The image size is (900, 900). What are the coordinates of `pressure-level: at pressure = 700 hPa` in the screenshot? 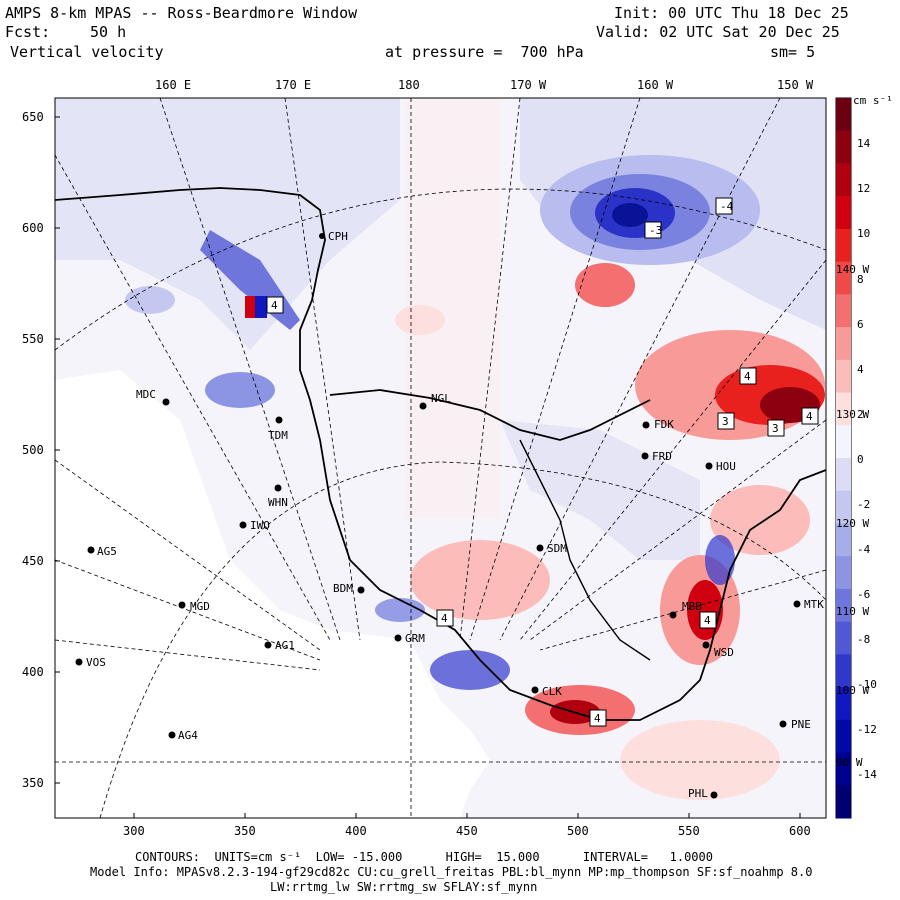 It's located at (484, 52).